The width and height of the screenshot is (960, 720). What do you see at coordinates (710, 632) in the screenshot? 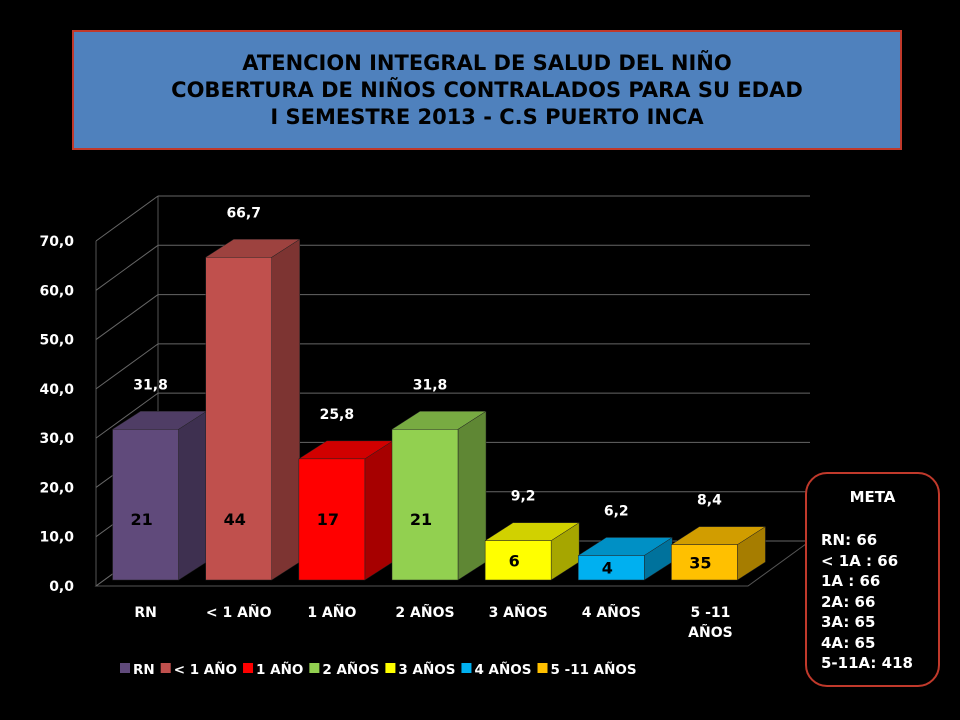
I see `x-tick-label: AÑOS` at bounding box center [710, 632].